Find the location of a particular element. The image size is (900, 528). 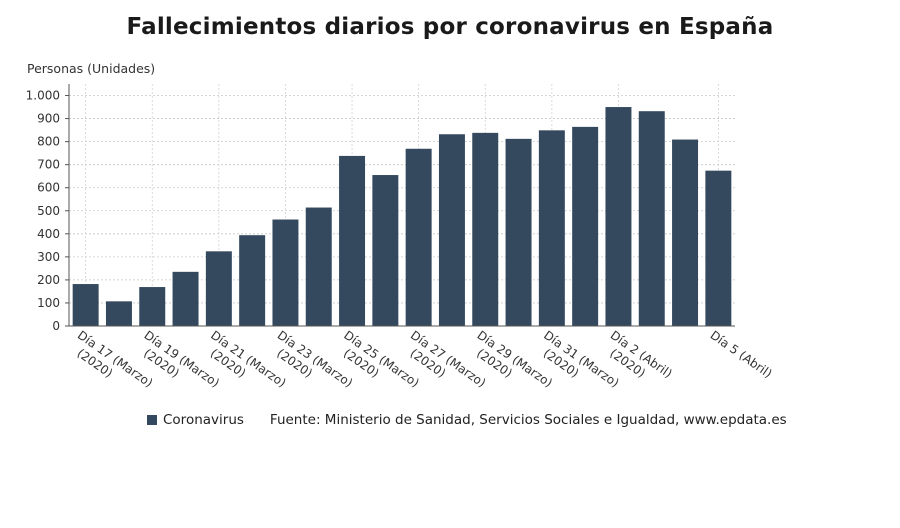

x-tick-label-line1: Día 5 (Abril) is located at coordinates (741, 354).